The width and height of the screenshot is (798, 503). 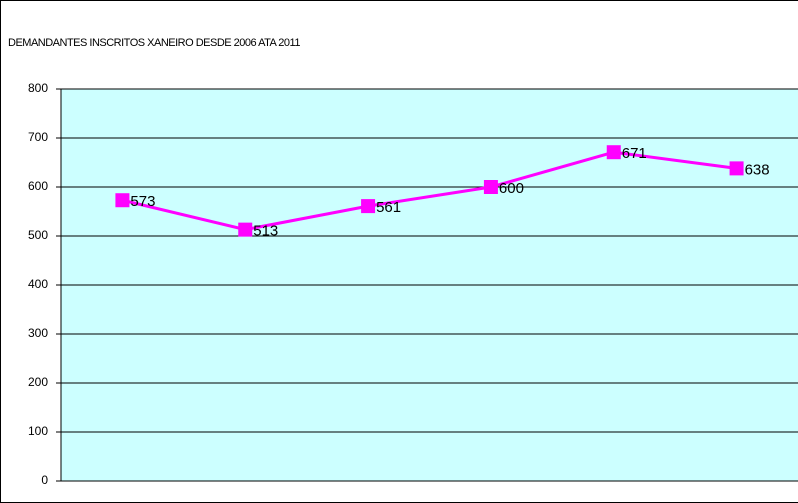 I want to click on data-label: 638, so click(x=757, y=169).